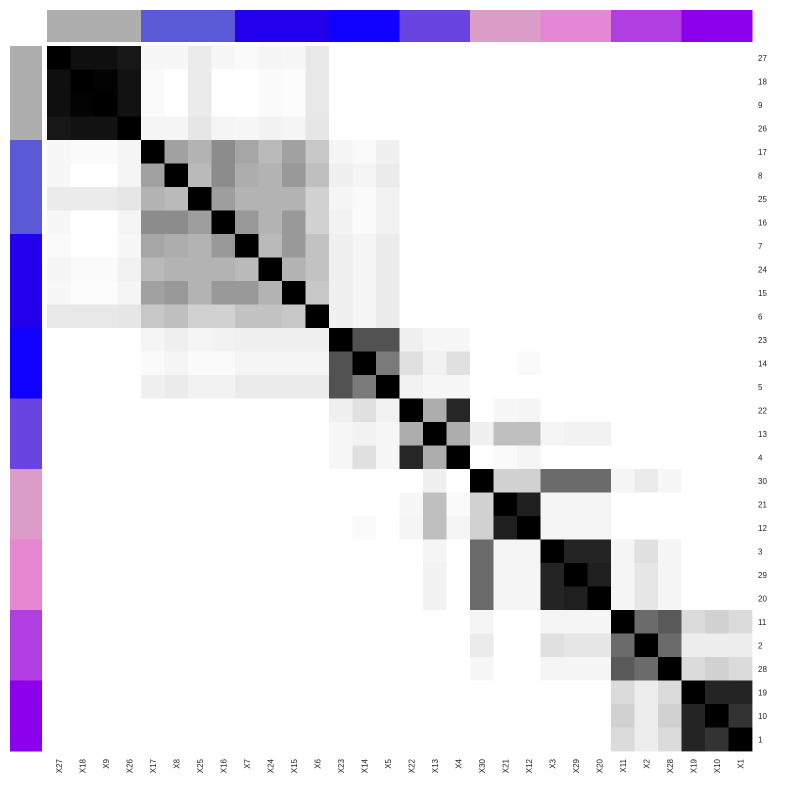  What do you see at coordinates (760, 457) in the screenshot?
I see `row-tick-label: 4` at bounding box center [760, 457].